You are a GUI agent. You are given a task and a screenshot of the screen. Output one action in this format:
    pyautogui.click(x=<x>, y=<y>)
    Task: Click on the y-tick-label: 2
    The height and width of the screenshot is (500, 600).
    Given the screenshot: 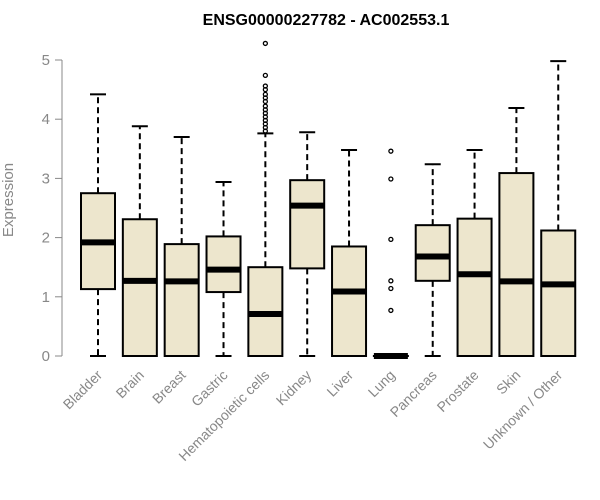 What is the action you would take?
    pyautogui.click(x=46, y=238)
    